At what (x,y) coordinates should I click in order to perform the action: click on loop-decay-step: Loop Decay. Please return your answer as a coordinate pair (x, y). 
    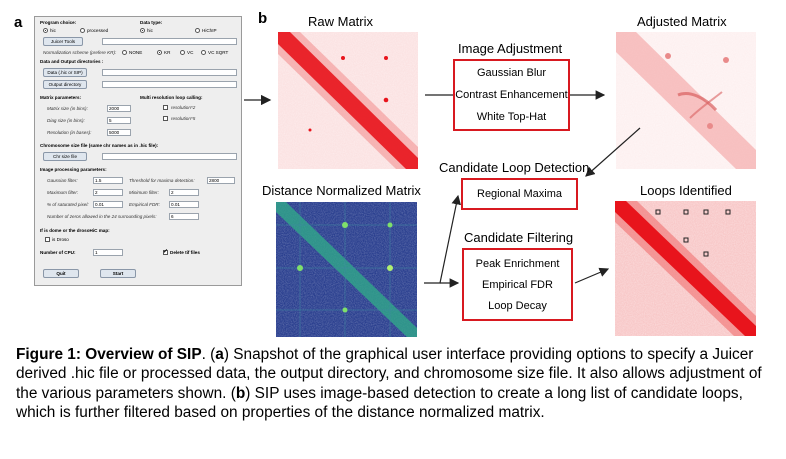
    Looking at the image, I should click on (517, 306).